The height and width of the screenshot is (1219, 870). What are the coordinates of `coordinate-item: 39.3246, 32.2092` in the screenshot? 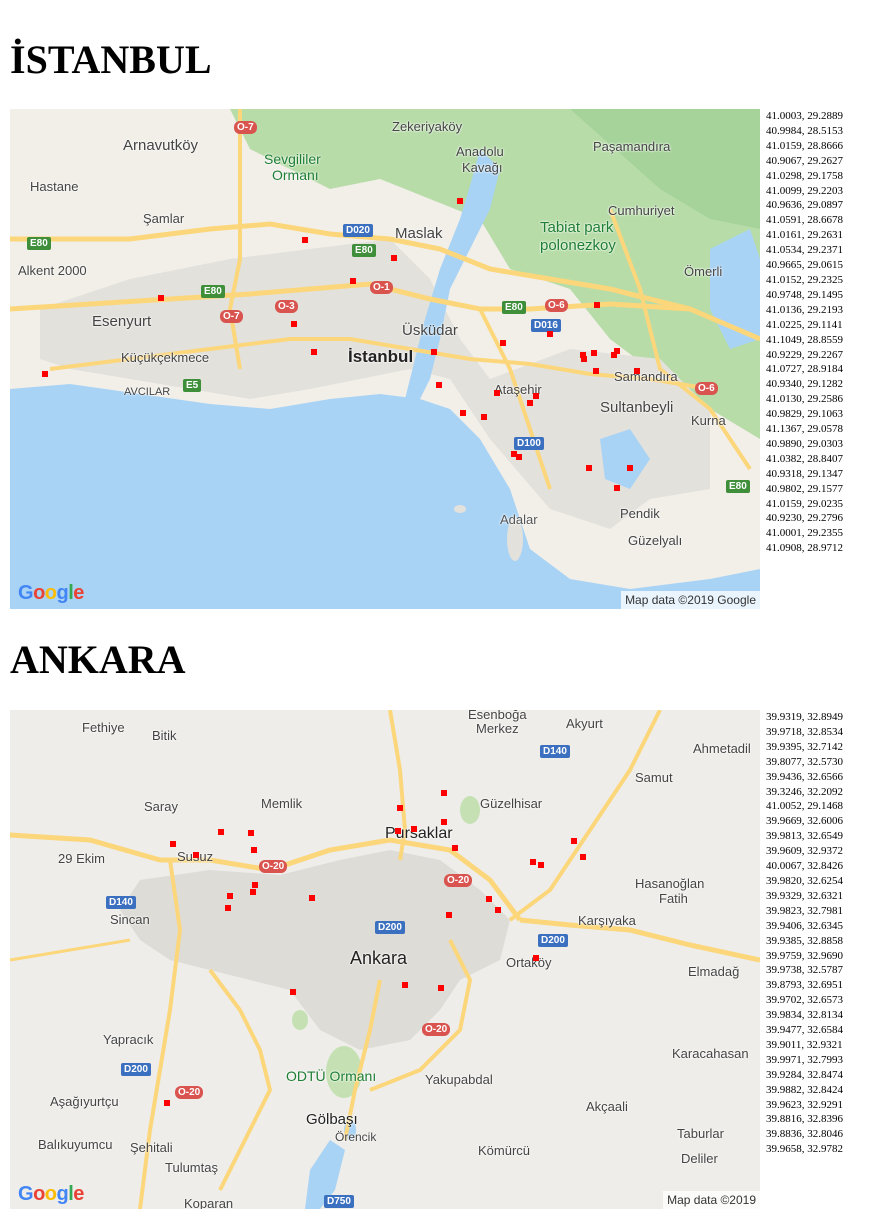 It's located at (804, 791).